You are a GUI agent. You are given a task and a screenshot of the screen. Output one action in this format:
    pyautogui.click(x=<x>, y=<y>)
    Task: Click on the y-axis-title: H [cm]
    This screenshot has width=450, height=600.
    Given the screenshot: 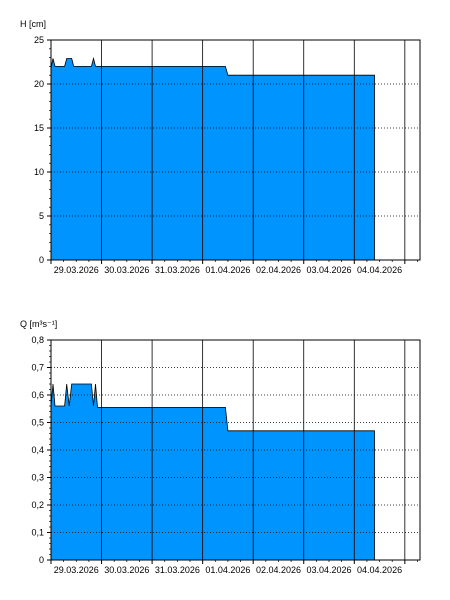 What is the action you would take?
    pyautogui.click(x=33, y=24)
    